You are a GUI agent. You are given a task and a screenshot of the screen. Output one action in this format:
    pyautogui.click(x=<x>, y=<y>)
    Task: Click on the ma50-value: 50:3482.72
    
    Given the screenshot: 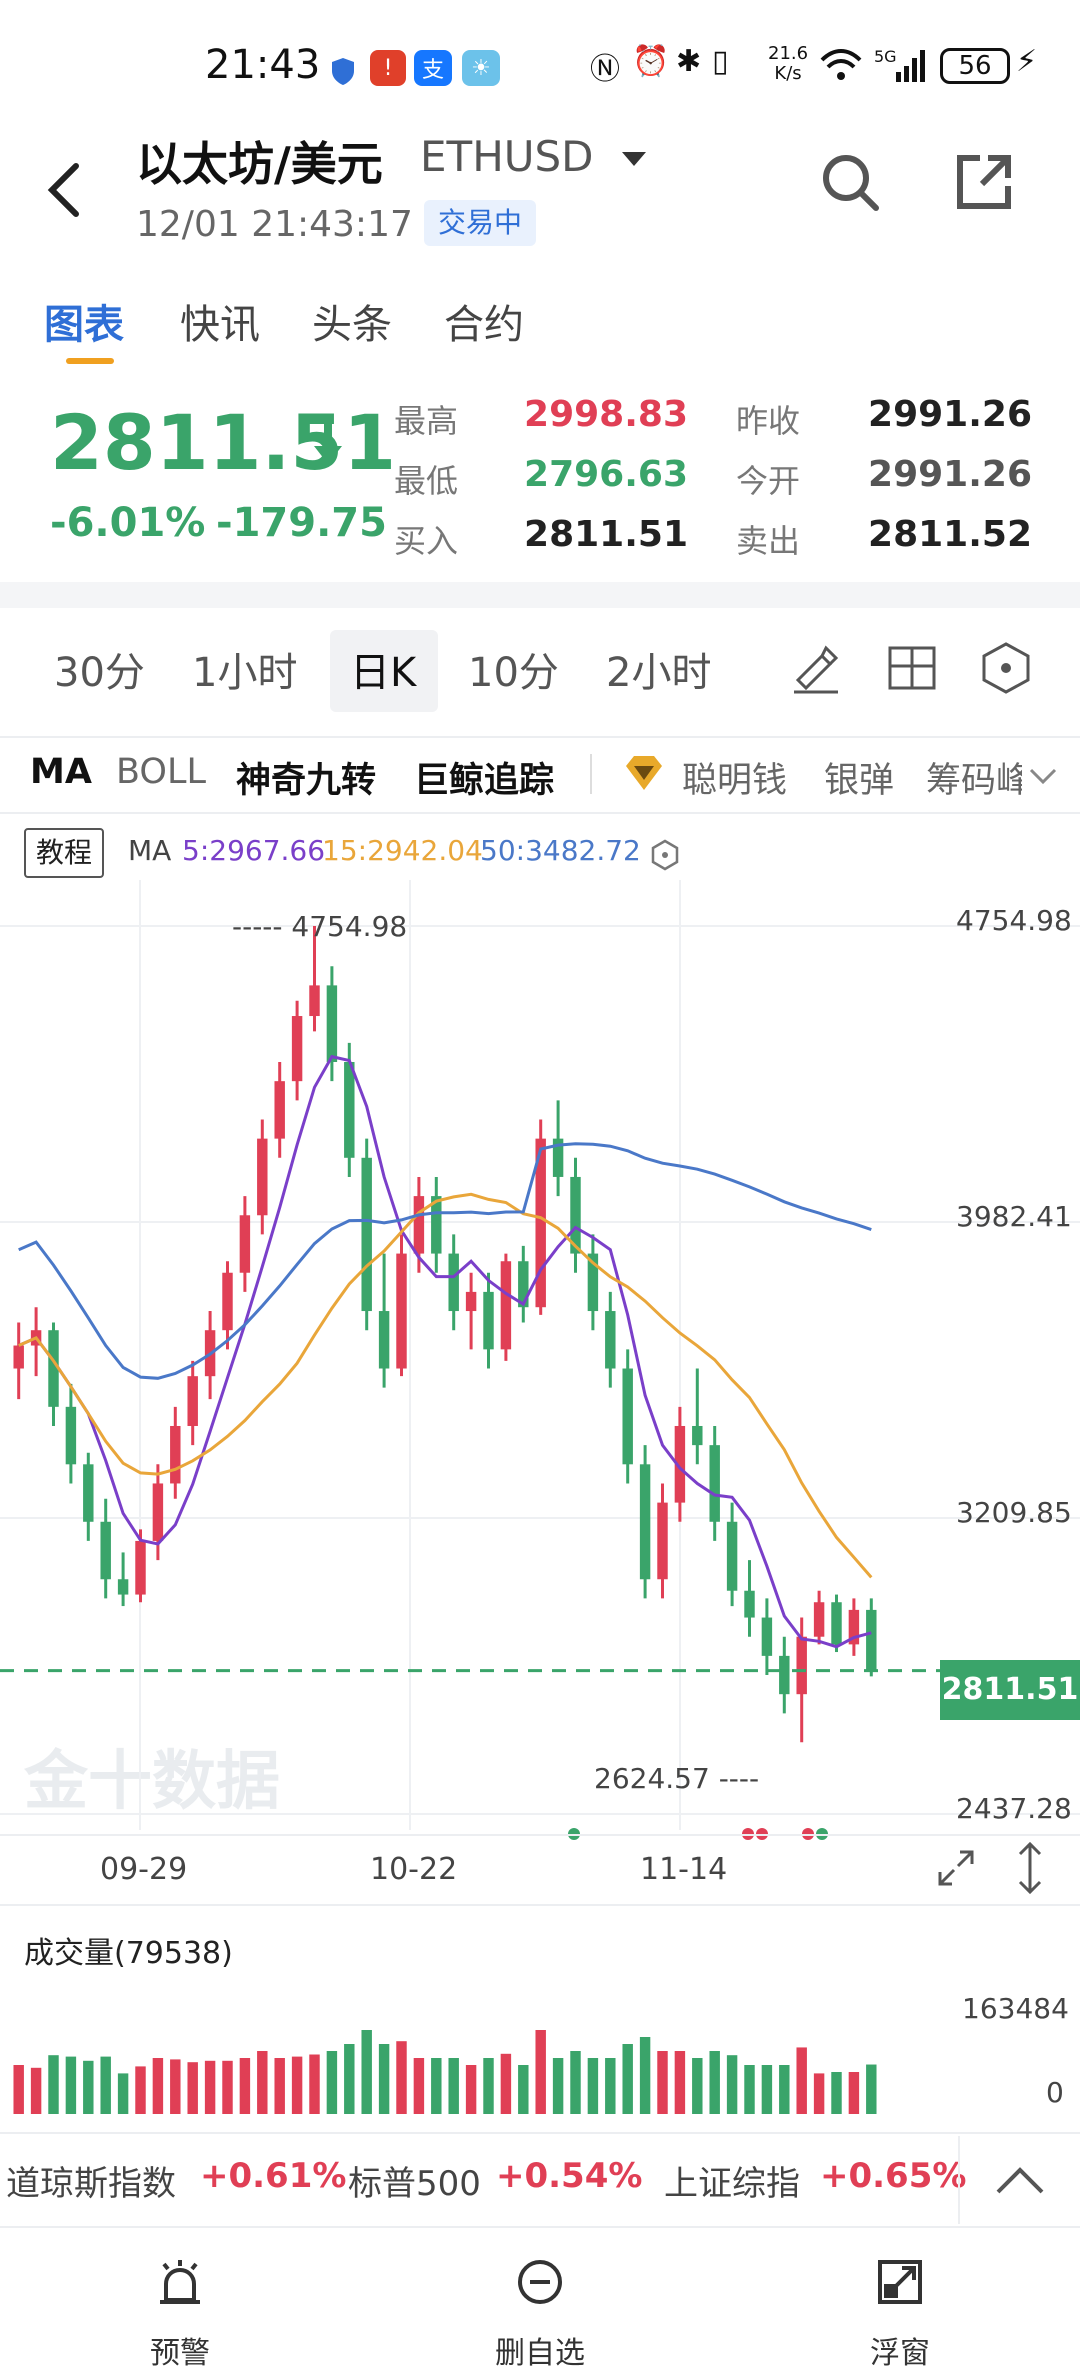 What is the action you would take?
    pyautogui.click(x=560, y=850)
    